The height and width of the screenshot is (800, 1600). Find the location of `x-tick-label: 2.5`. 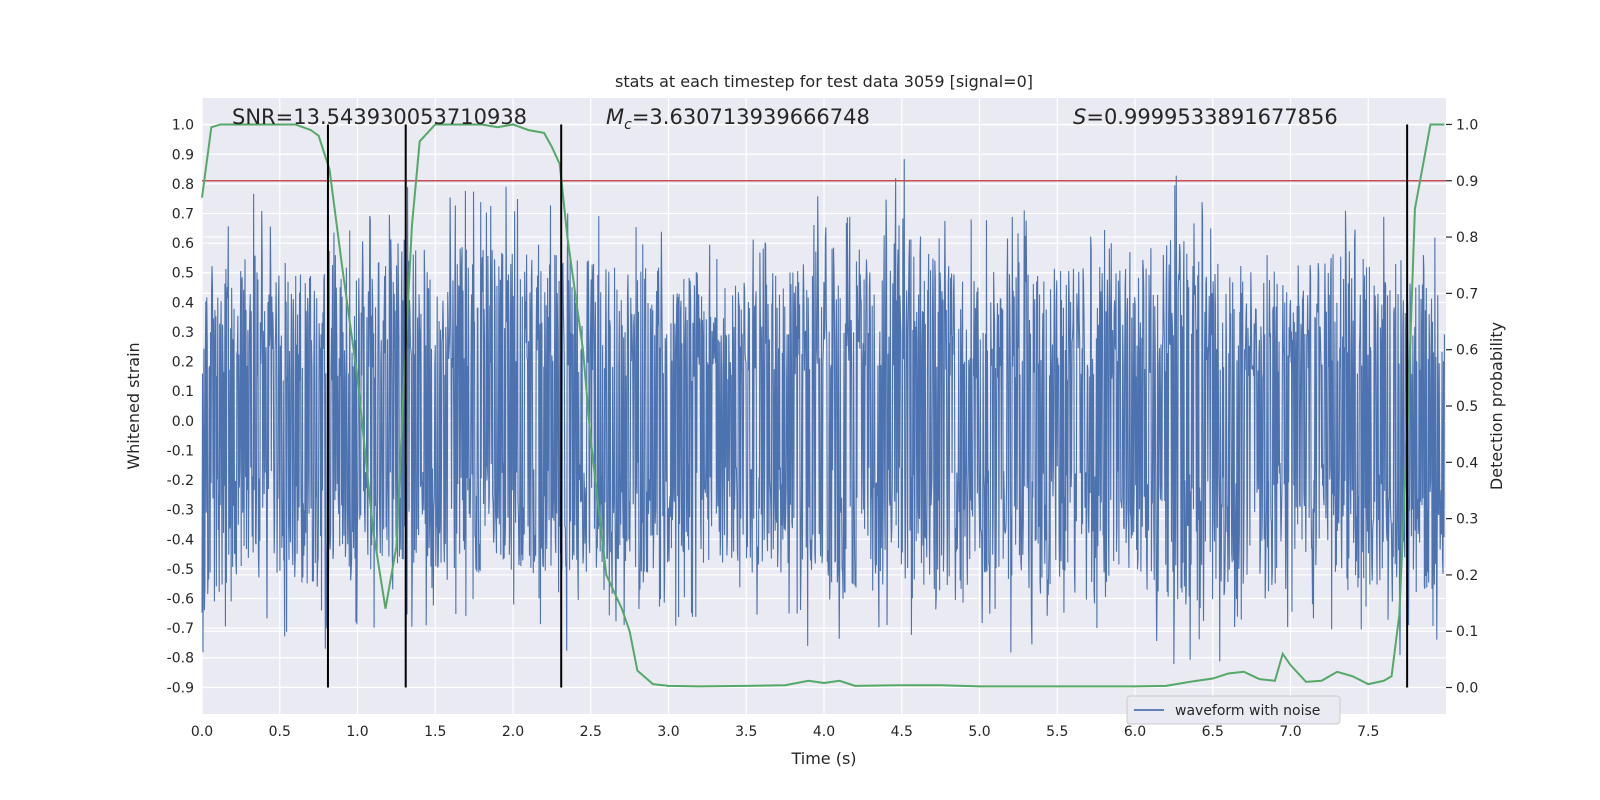

x-tick-label: 2.5 is located at coordinates (591, 732).